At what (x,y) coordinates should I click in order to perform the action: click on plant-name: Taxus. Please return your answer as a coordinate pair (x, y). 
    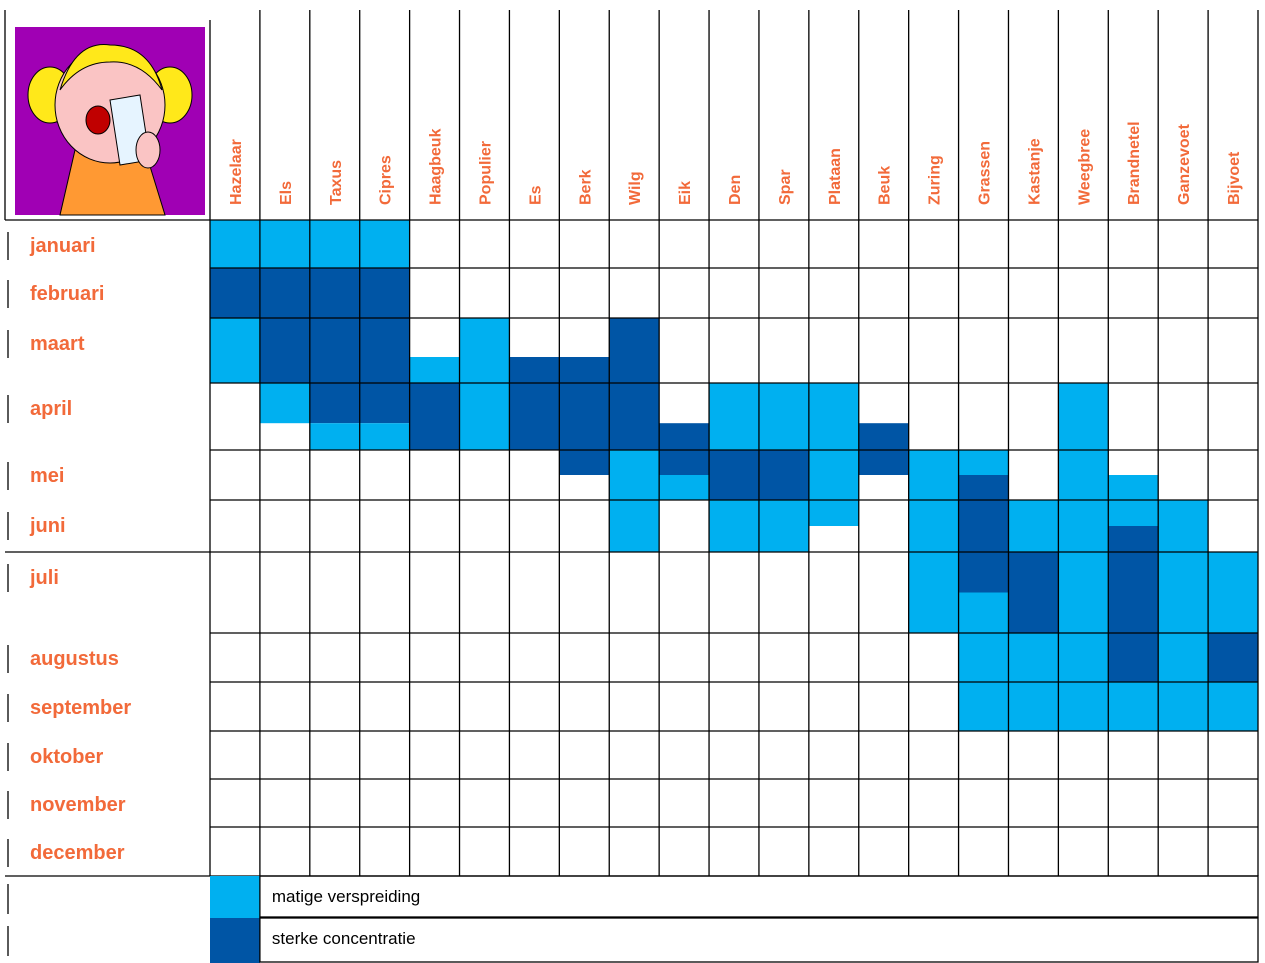
    Looking at the image, I should click on (336, 182).